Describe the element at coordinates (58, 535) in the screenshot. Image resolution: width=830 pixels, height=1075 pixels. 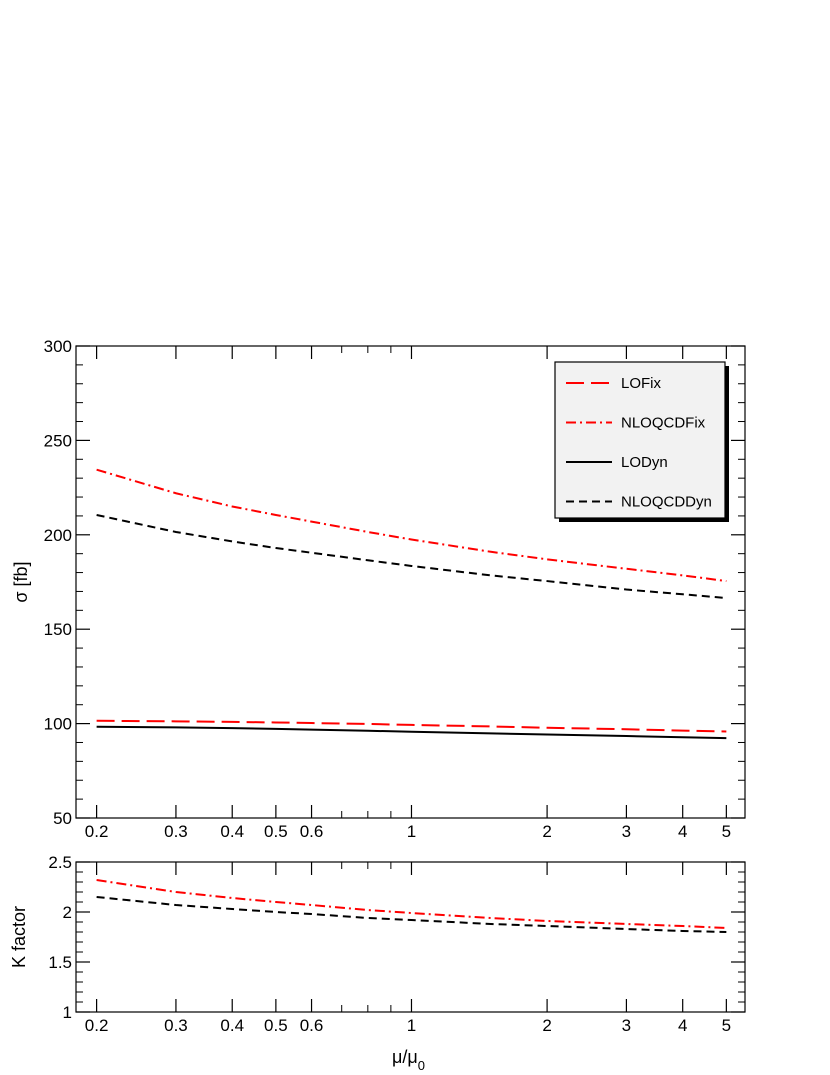
I see `top-y-tick-label: 200` at that location.